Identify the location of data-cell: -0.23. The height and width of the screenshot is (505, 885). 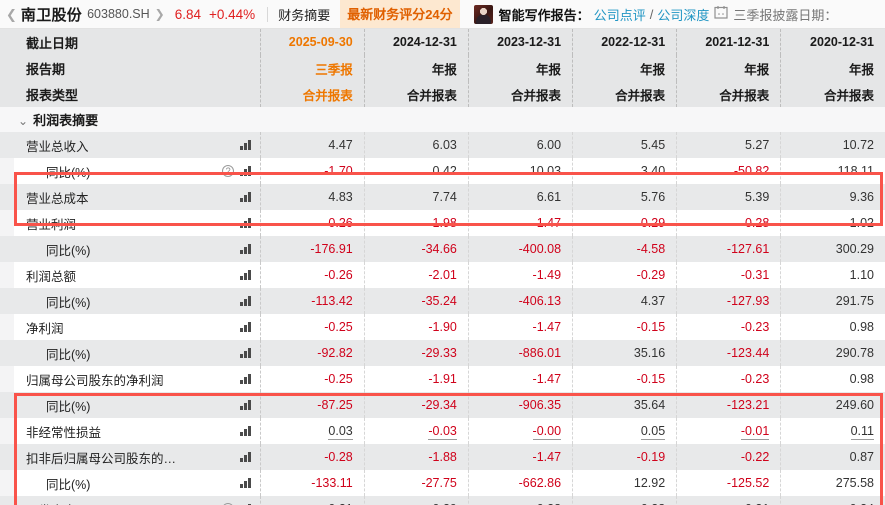
(728, 327).